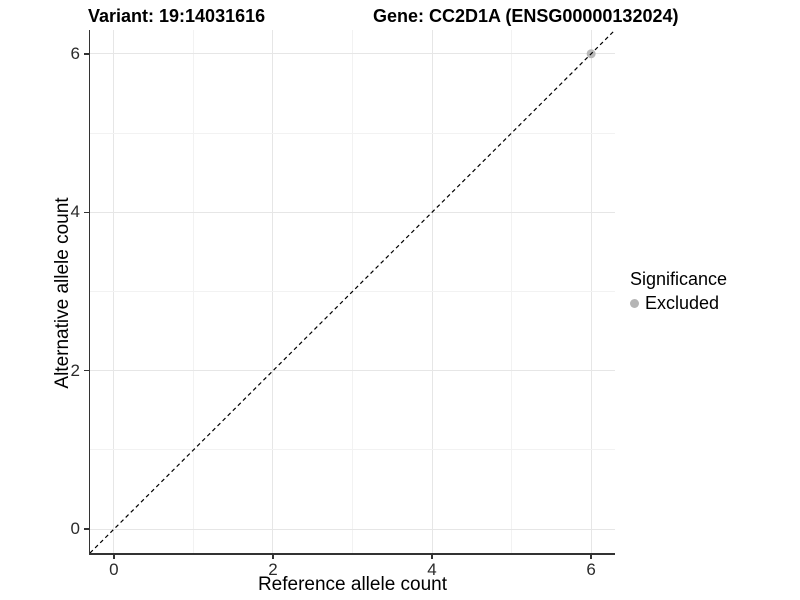 This screenshot has height=600, width=800. I want to click on x-tick-label: 0, so click(114, 569).